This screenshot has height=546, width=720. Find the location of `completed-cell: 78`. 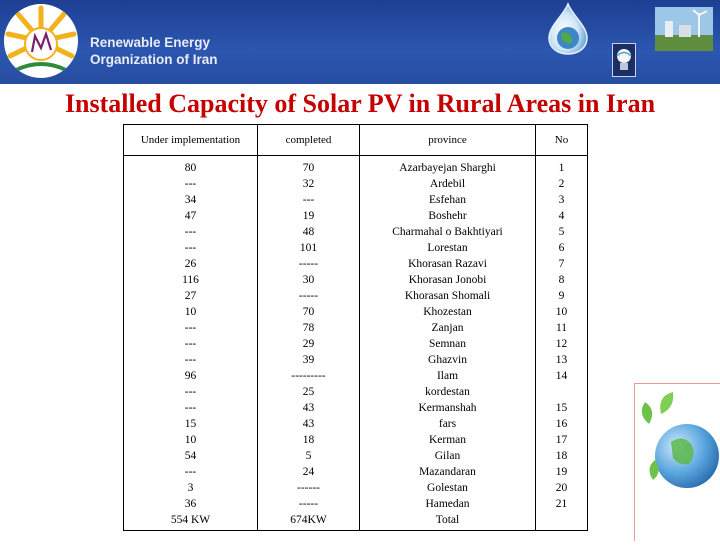

completed-cell: 78 is located at coordinates (308, 328).